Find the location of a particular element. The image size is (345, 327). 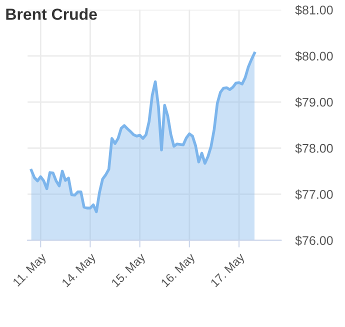

x-tick-label: 17. May is located at coordinates (228, 270).